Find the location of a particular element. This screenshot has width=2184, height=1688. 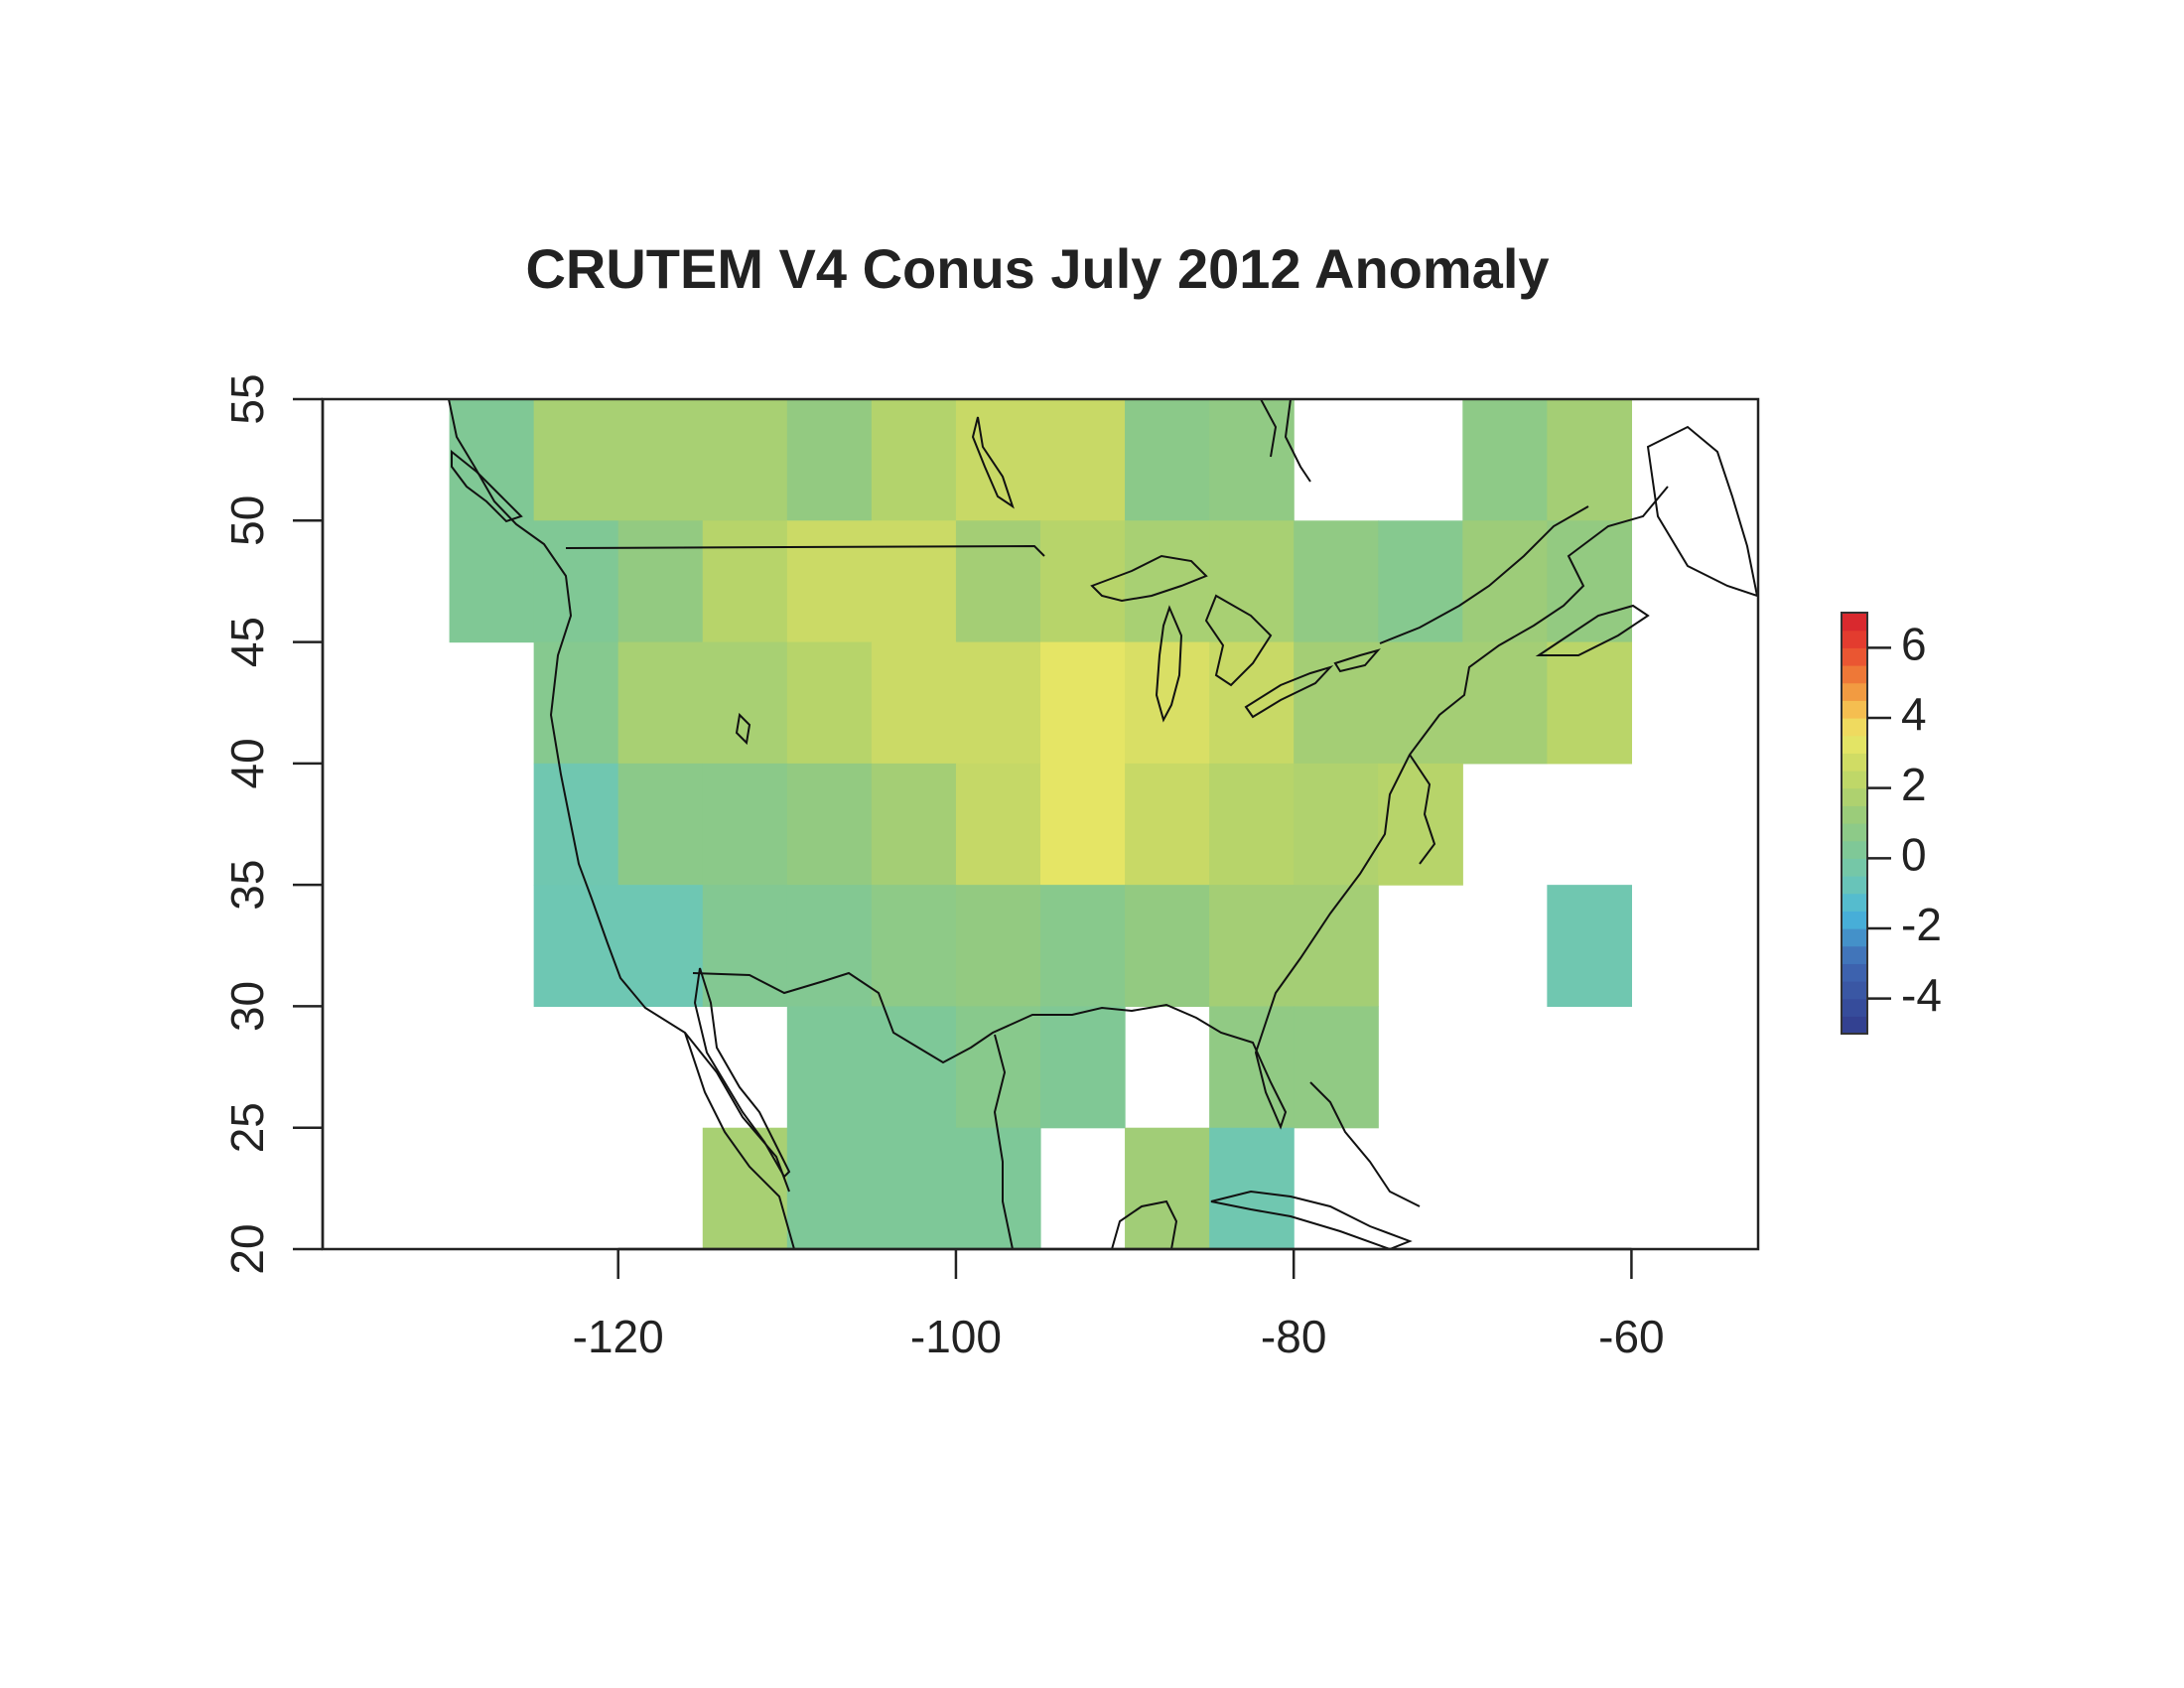

lake-winnipeg is located at coordinates (993, 462).